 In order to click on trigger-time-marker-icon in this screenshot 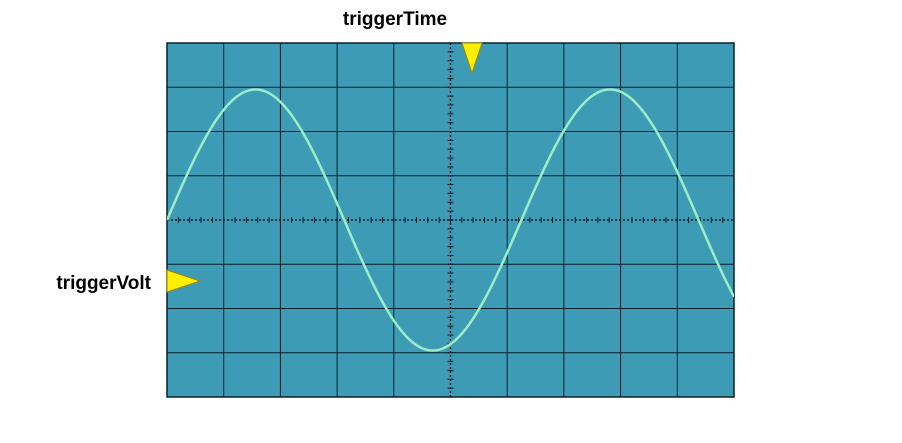, I will do `click(472, 58)`.